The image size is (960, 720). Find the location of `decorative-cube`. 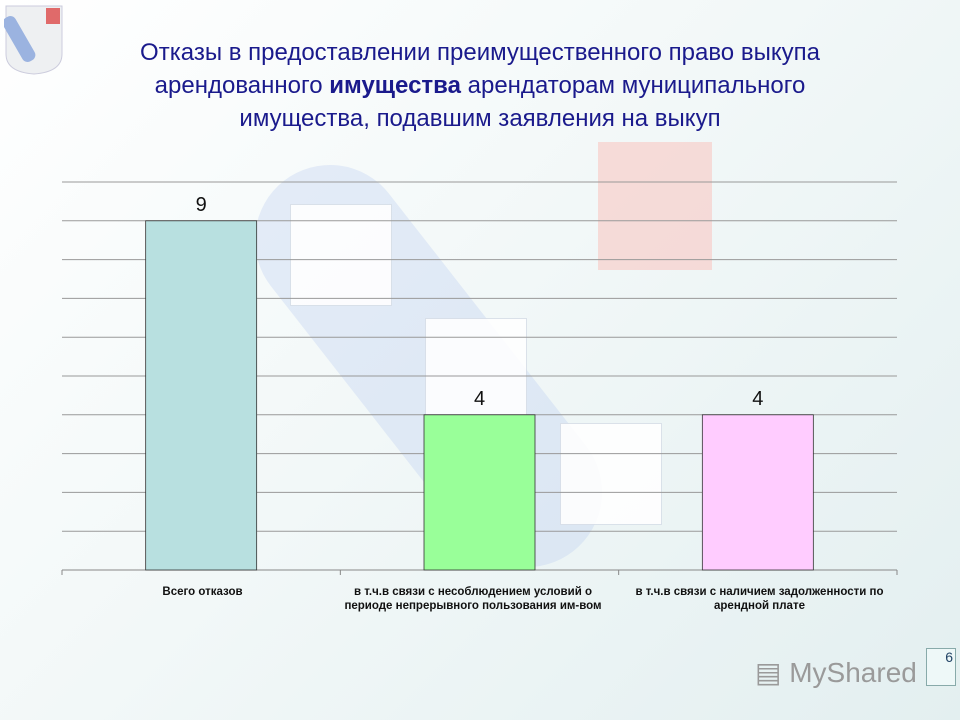

decorative-cube is located at coordinates (611, 474).